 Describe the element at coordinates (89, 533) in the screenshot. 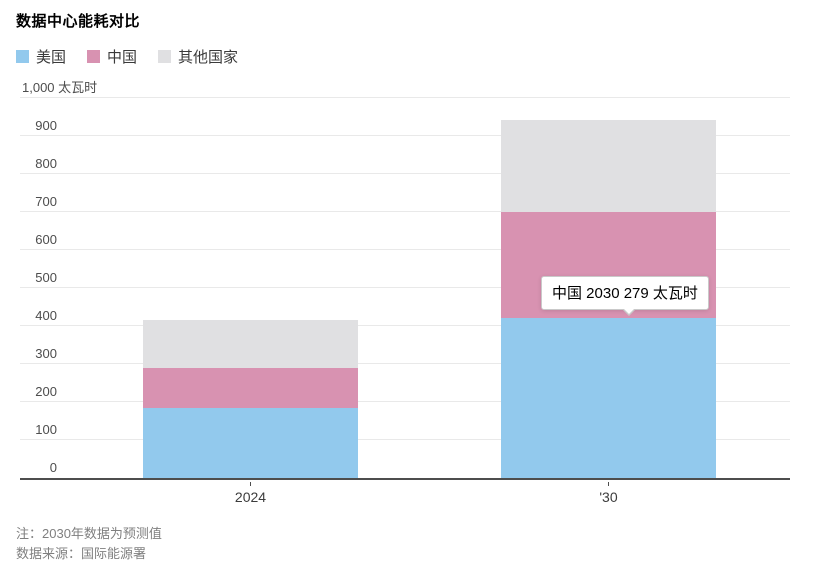

I see `footnote: 注：2030年数据为预测值` at that location.